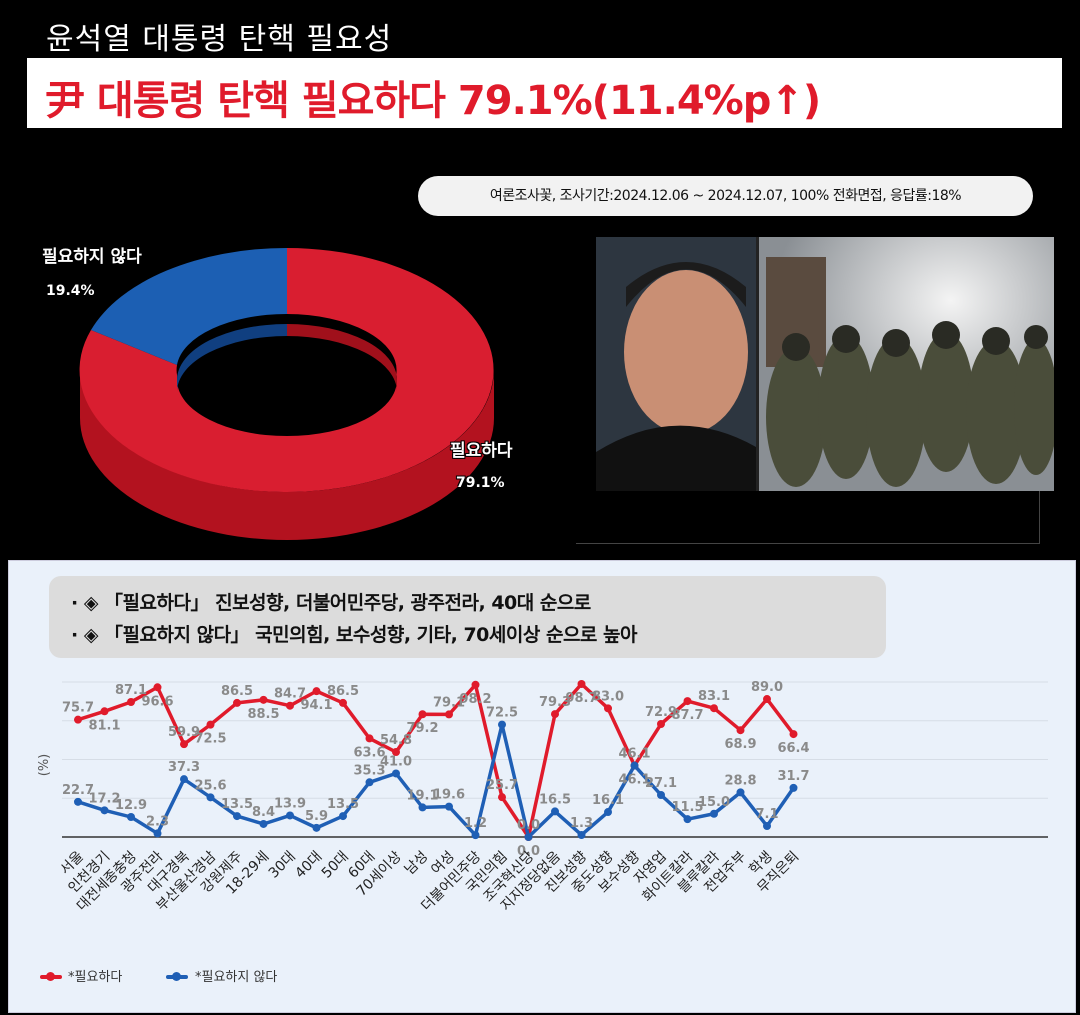 This screenshot has width=1080, height=1015. What do you see at coordinates (157, 821) in the screenshot?
I see `data-label: 2.3` at bounding box center [157, 821].